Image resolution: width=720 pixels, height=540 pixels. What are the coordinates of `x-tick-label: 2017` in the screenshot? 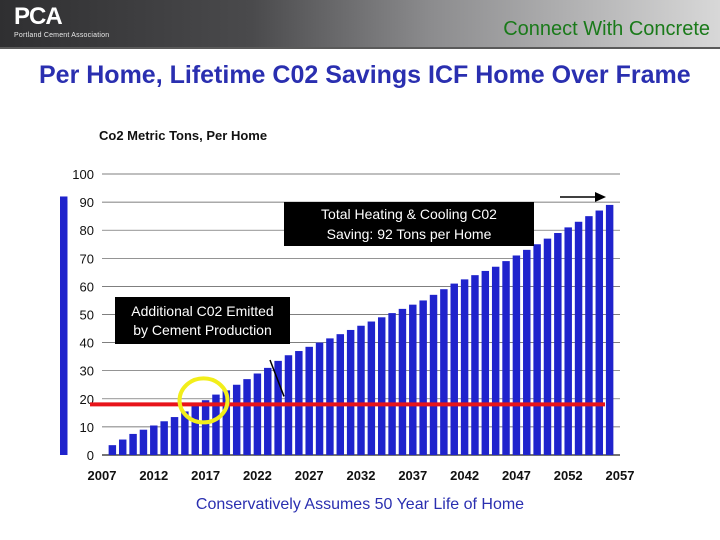 It's located at (205, 475).